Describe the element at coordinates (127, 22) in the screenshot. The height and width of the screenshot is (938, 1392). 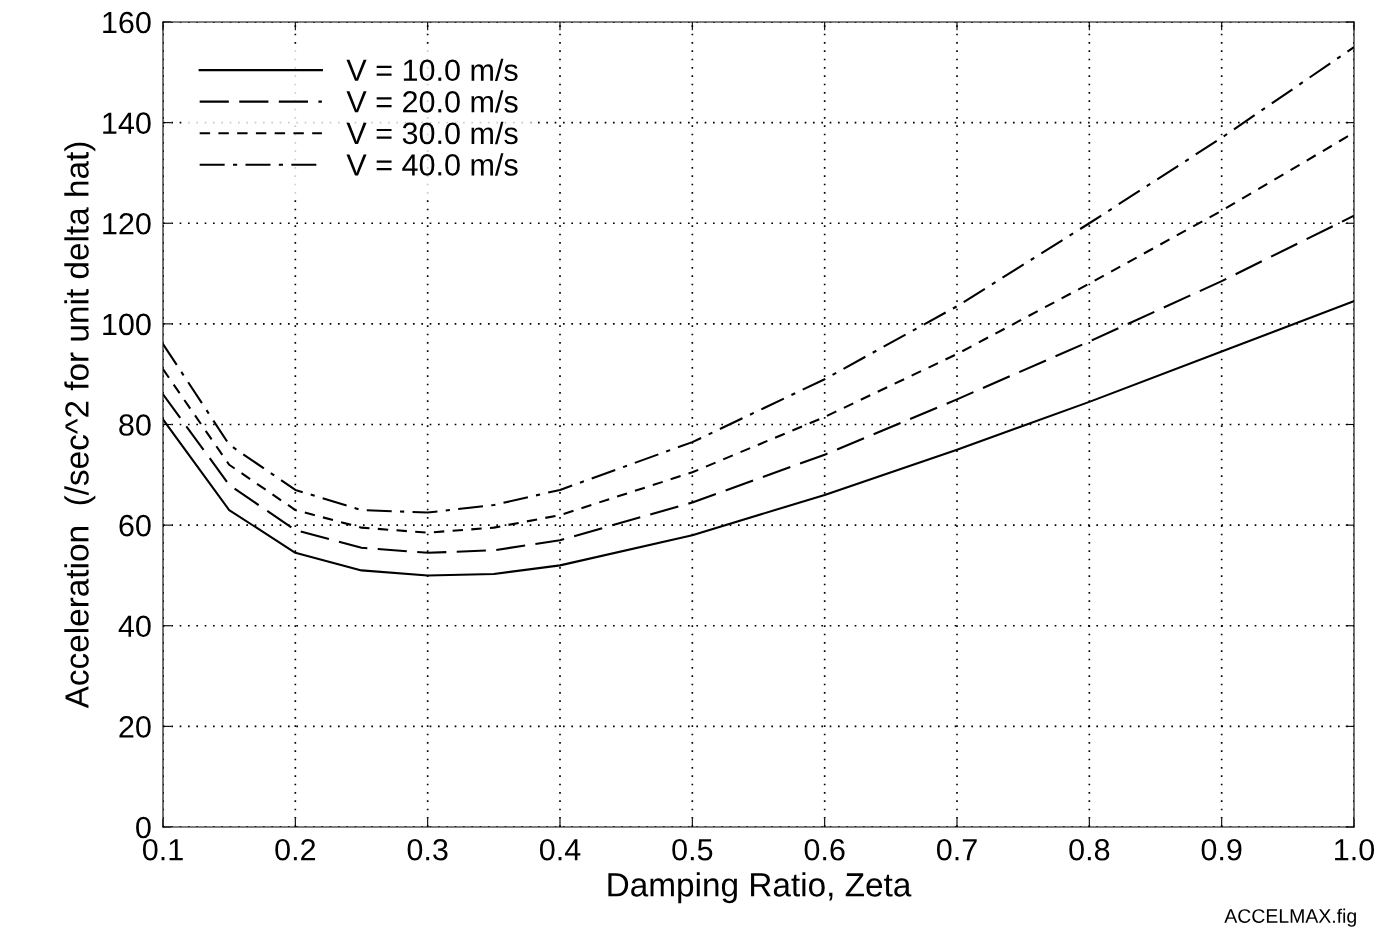
I see `y-tick-label: 160` at that location.